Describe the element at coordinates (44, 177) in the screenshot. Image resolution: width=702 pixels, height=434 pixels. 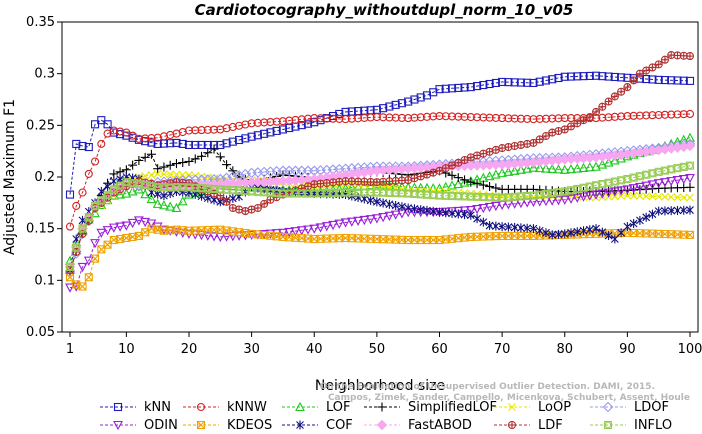
I see `y-tick-label: 0.2` at that location.